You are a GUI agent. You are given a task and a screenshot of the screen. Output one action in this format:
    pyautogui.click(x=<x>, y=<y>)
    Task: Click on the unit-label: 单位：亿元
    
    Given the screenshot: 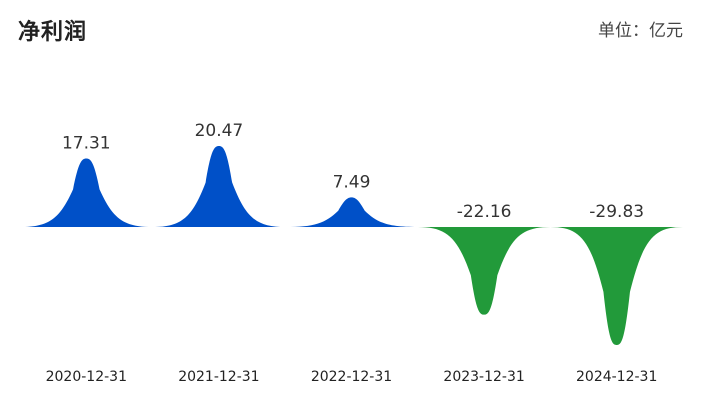 What is the action you would take?
    pyautogui.click(x=640, y=31)
    